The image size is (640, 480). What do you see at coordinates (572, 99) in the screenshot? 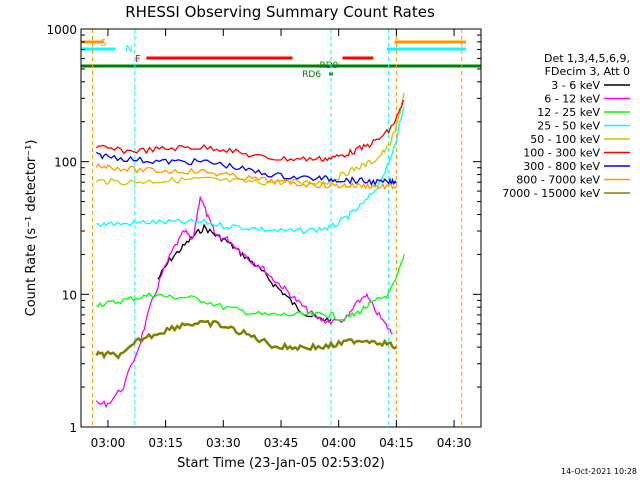
I see `legend-label-1: 6 - 12 keV` at bounding box center [572, 99].